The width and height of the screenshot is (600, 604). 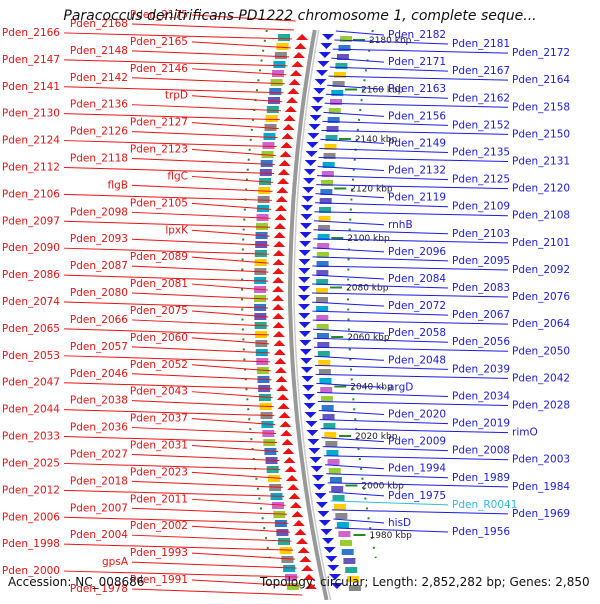 I want to click on gene-label: Pden_2167, so click(x=481, y=71).